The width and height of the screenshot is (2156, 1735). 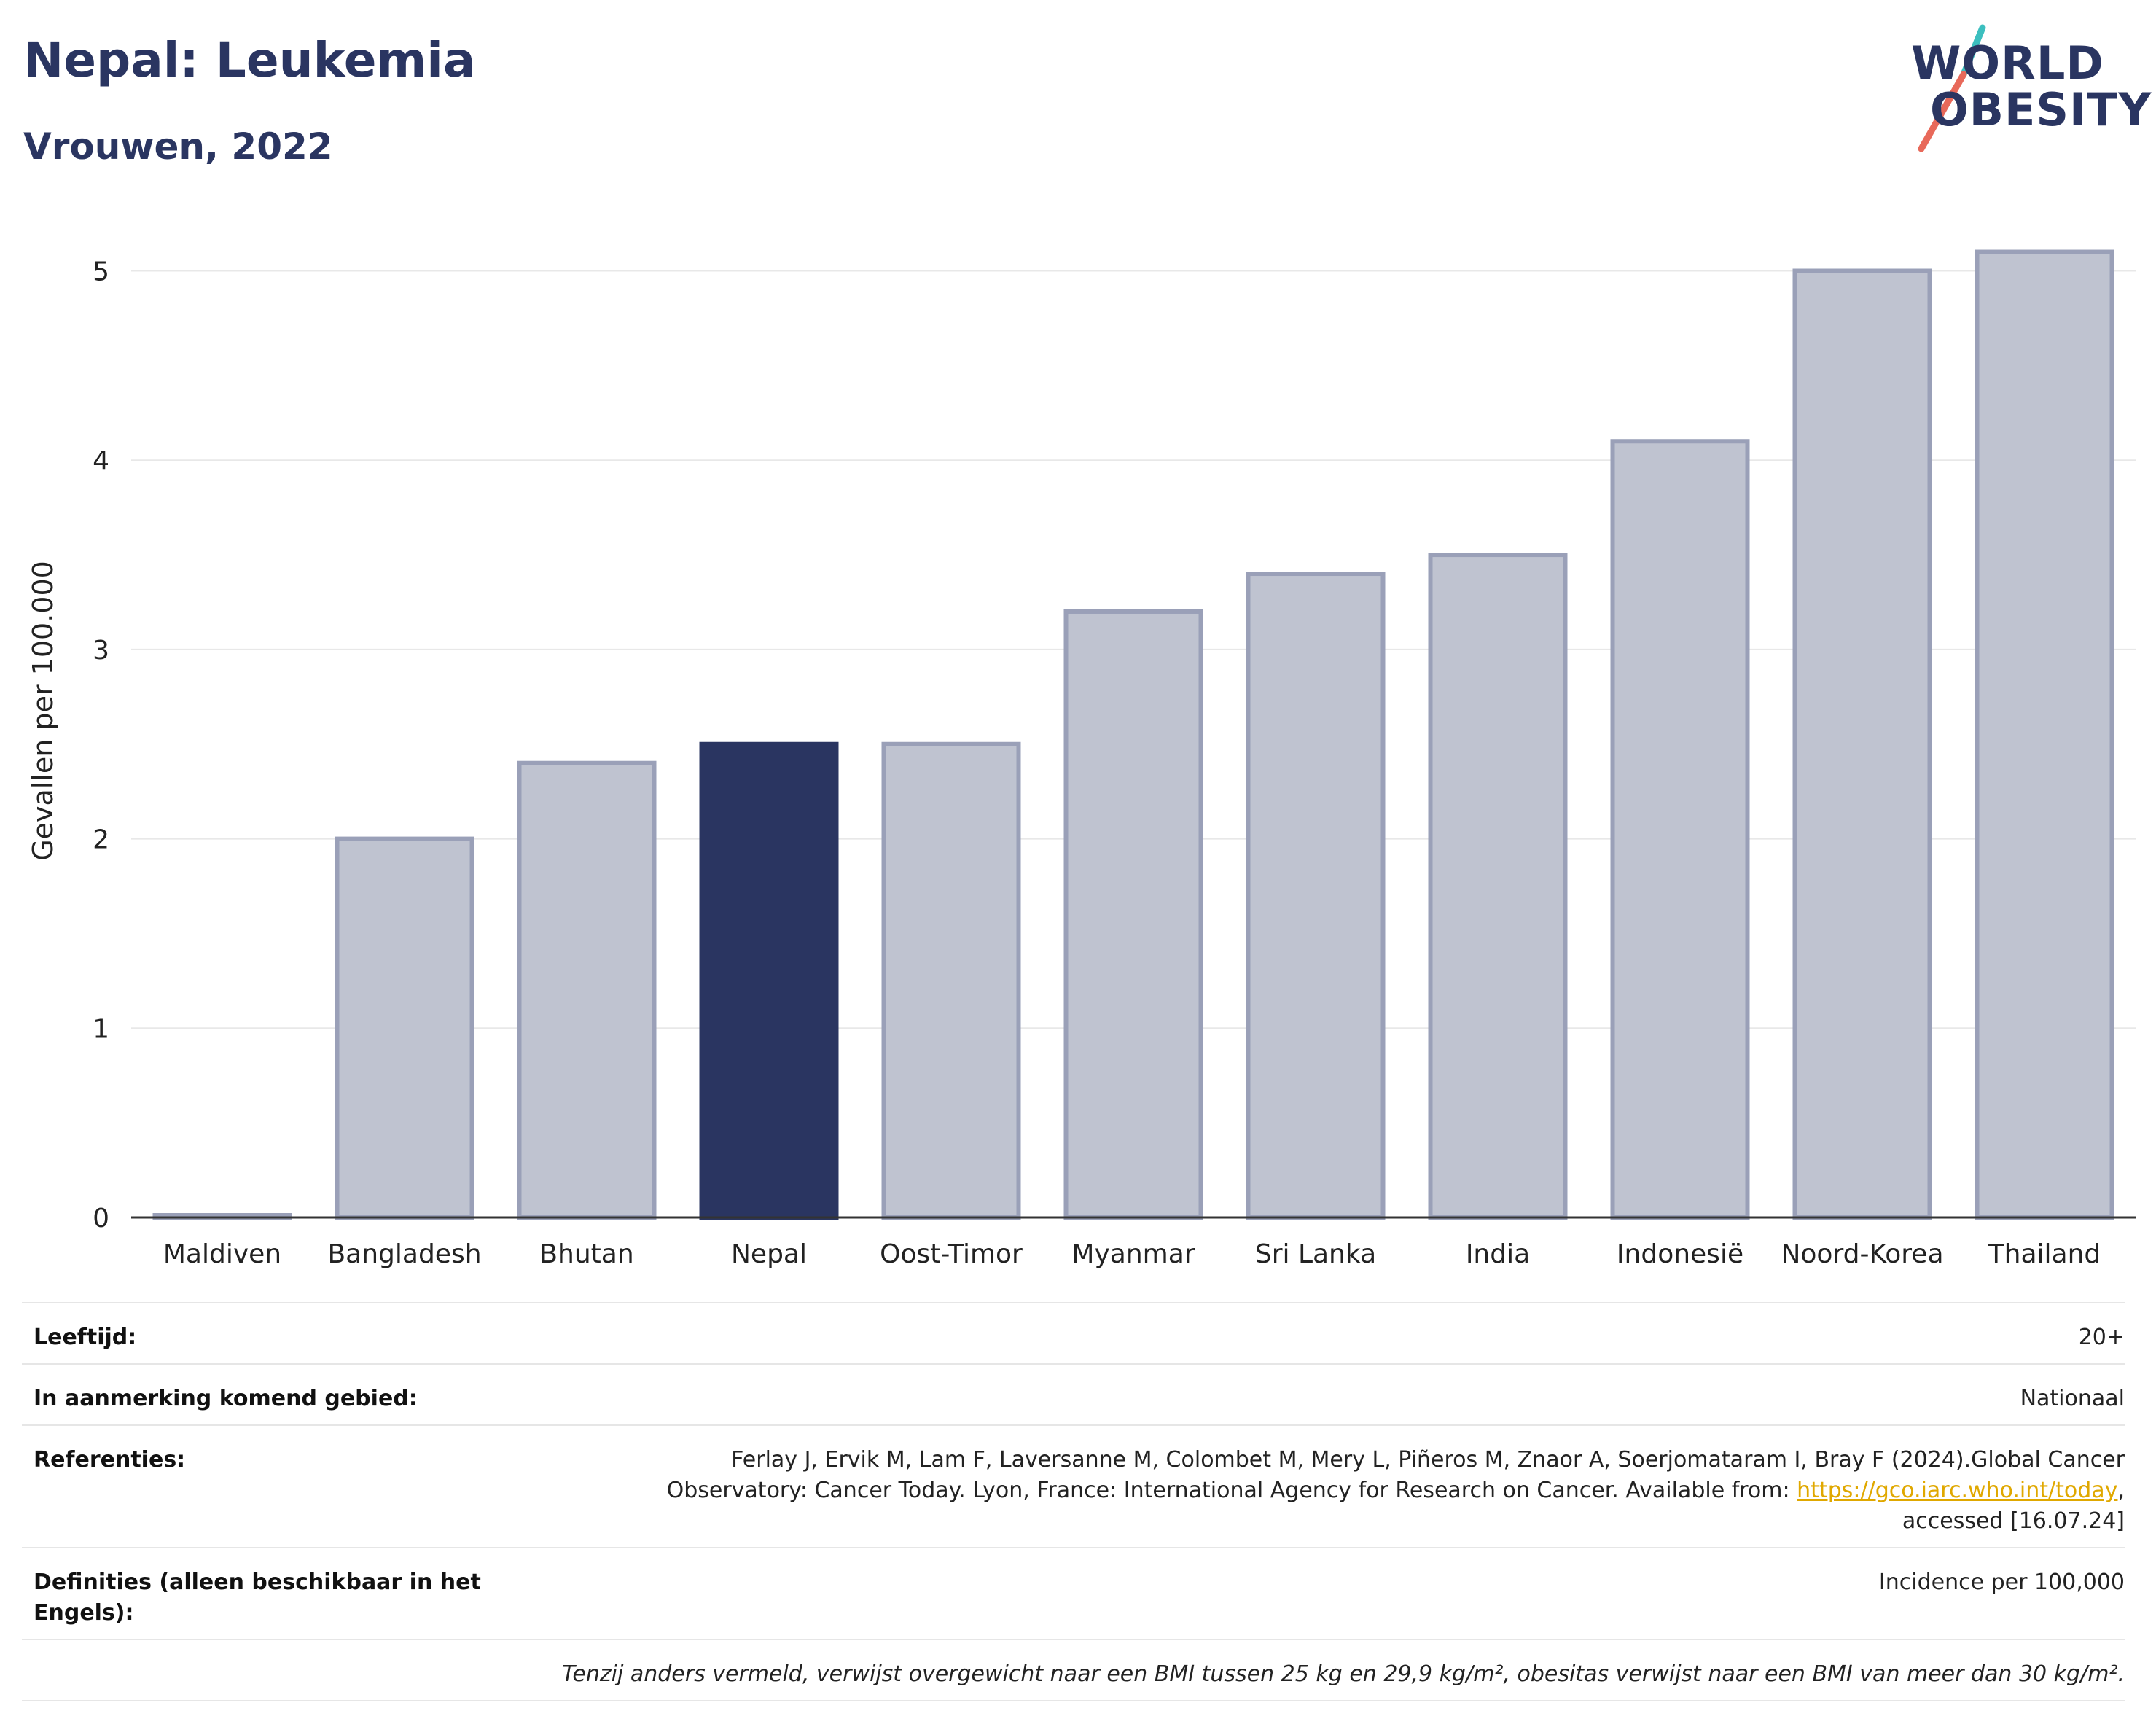 I want to click on reference-comma: ,, so click(x=2121, y=1490).